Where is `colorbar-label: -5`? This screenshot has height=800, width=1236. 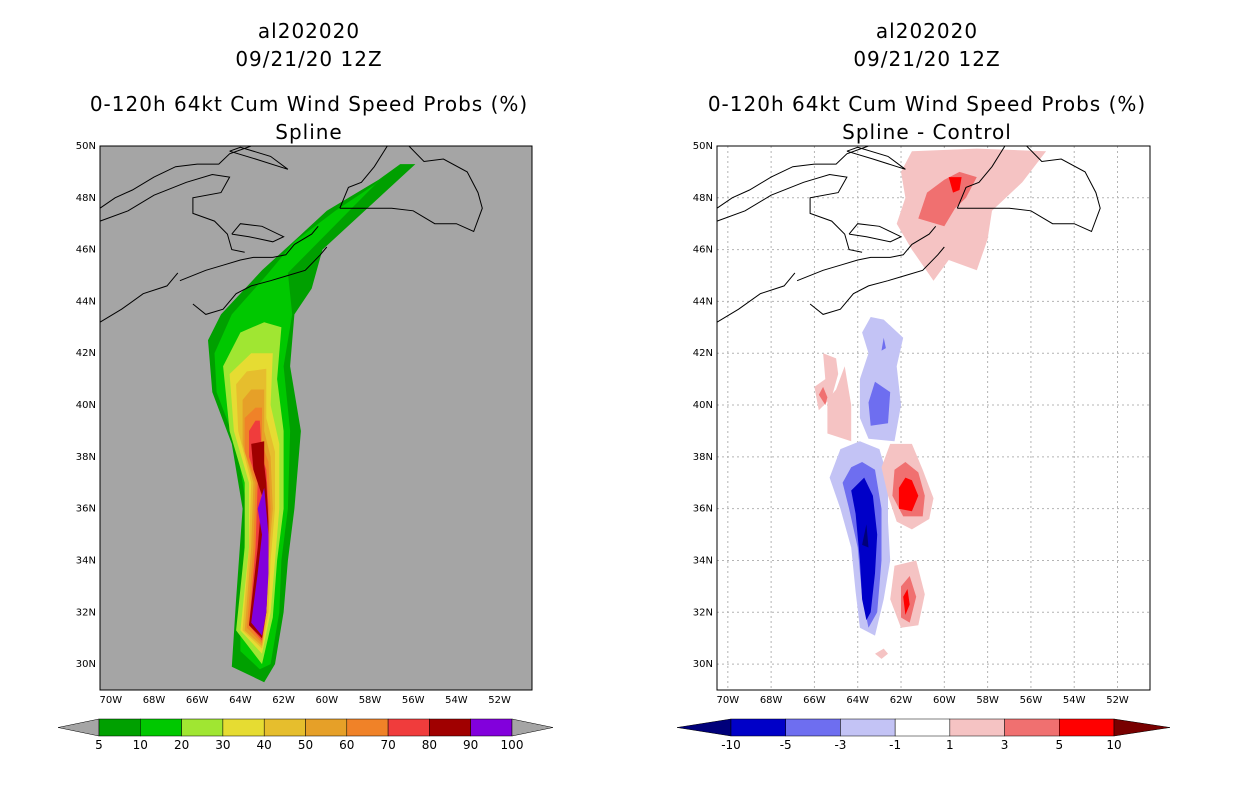
colorbar-label: -5 is located at coordinates (786, 745).